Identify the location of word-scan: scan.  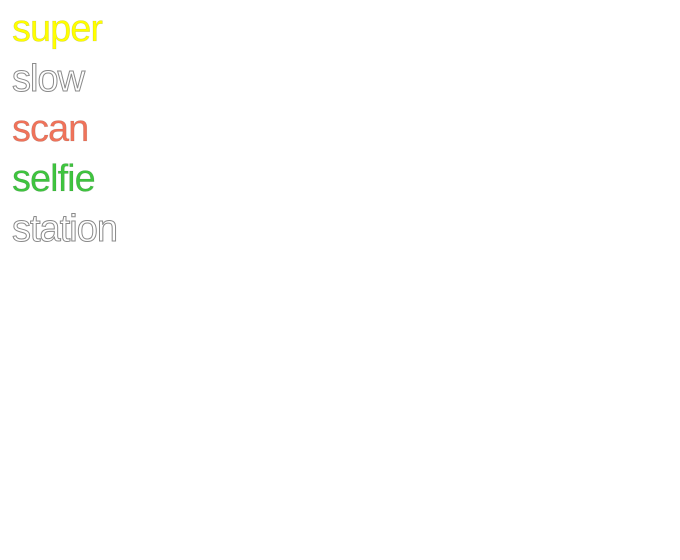
(51, 129).